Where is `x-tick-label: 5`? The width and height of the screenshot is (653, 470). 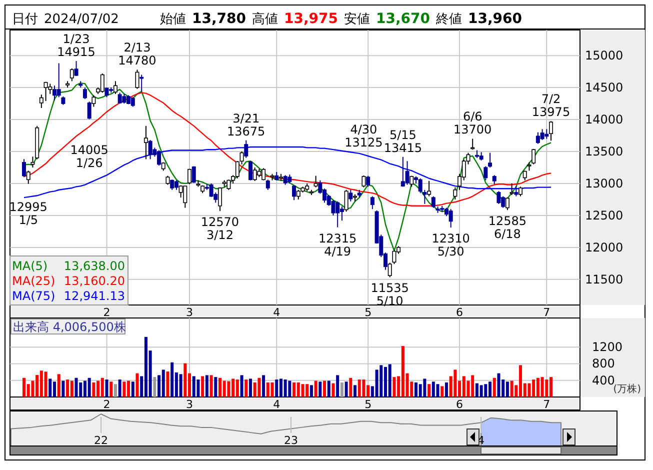
x-tick-label: 5 is located at coordinates (368, 312).